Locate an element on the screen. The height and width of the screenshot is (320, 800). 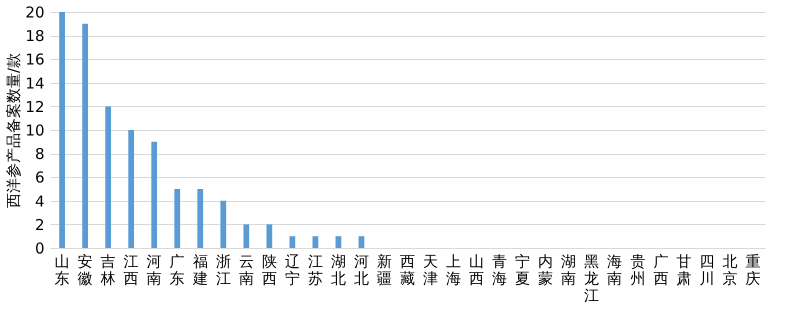
x-tick-label: 广西 is located at coordinates (660, 270).